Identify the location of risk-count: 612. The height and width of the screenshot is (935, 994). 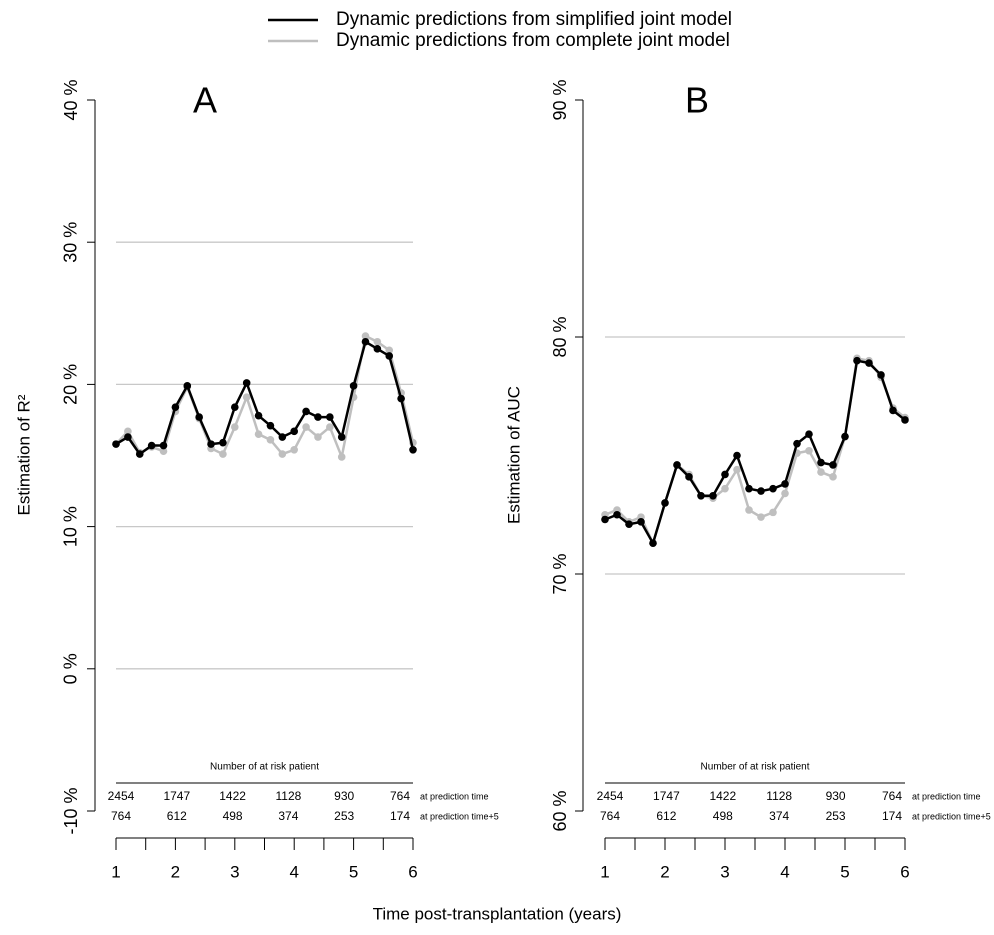
(177, 816).